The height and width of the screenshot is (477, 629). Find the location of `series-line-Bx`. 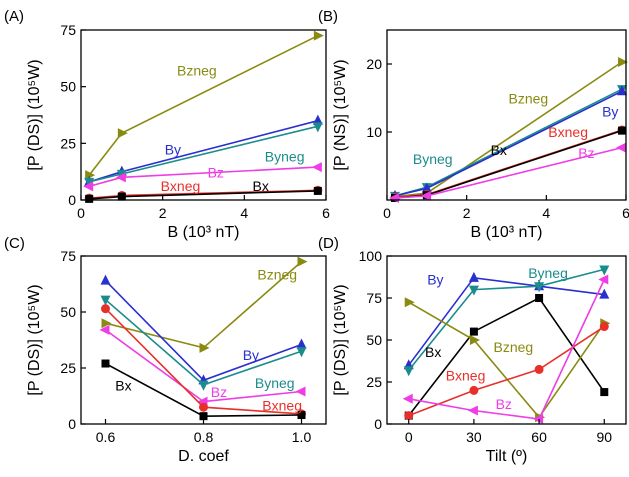

series-line-Bx is located at coordinates (506, 356).